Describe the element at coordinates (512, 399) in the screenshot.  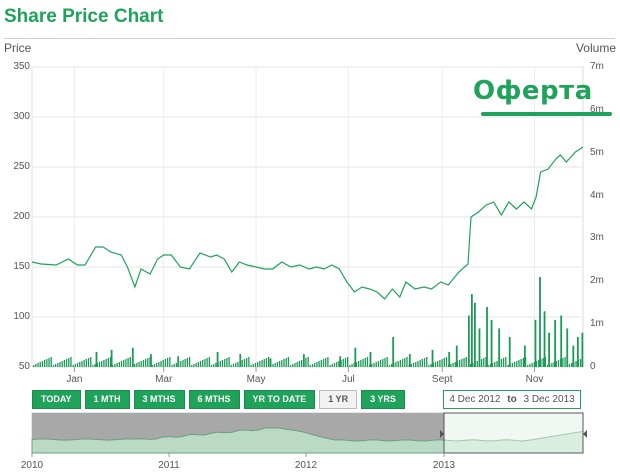
I see `date-range-display: 4 Dec 2012 to 3 Dec 2013` at that location.